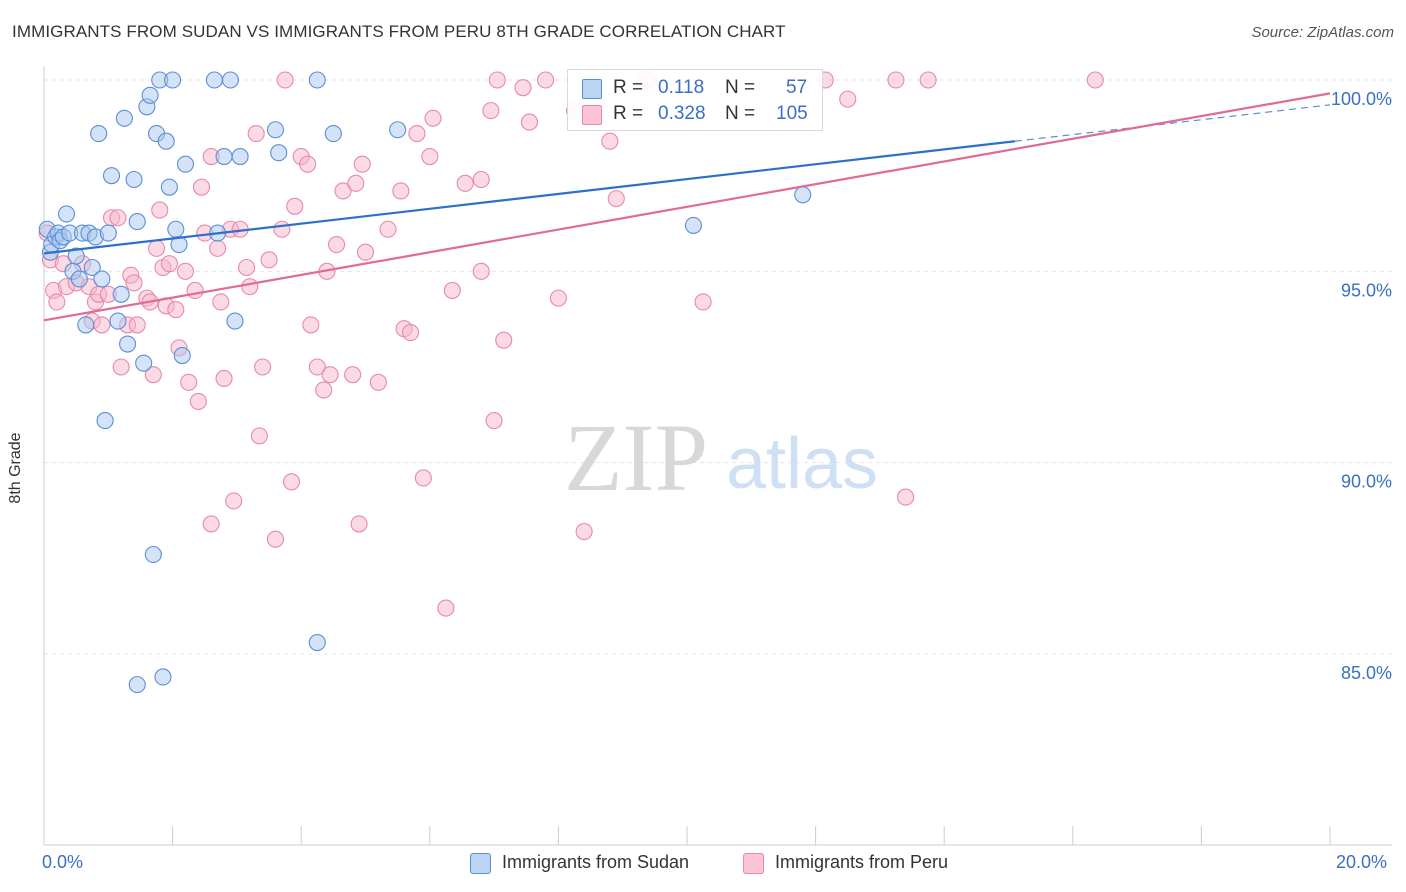 This screenshot has width=1406, height=892. What do you see at coordinates (1361, 99) in the screenshot?
I see `y-tick-label-0: 100.0%` at bounding box center [1361, 99].